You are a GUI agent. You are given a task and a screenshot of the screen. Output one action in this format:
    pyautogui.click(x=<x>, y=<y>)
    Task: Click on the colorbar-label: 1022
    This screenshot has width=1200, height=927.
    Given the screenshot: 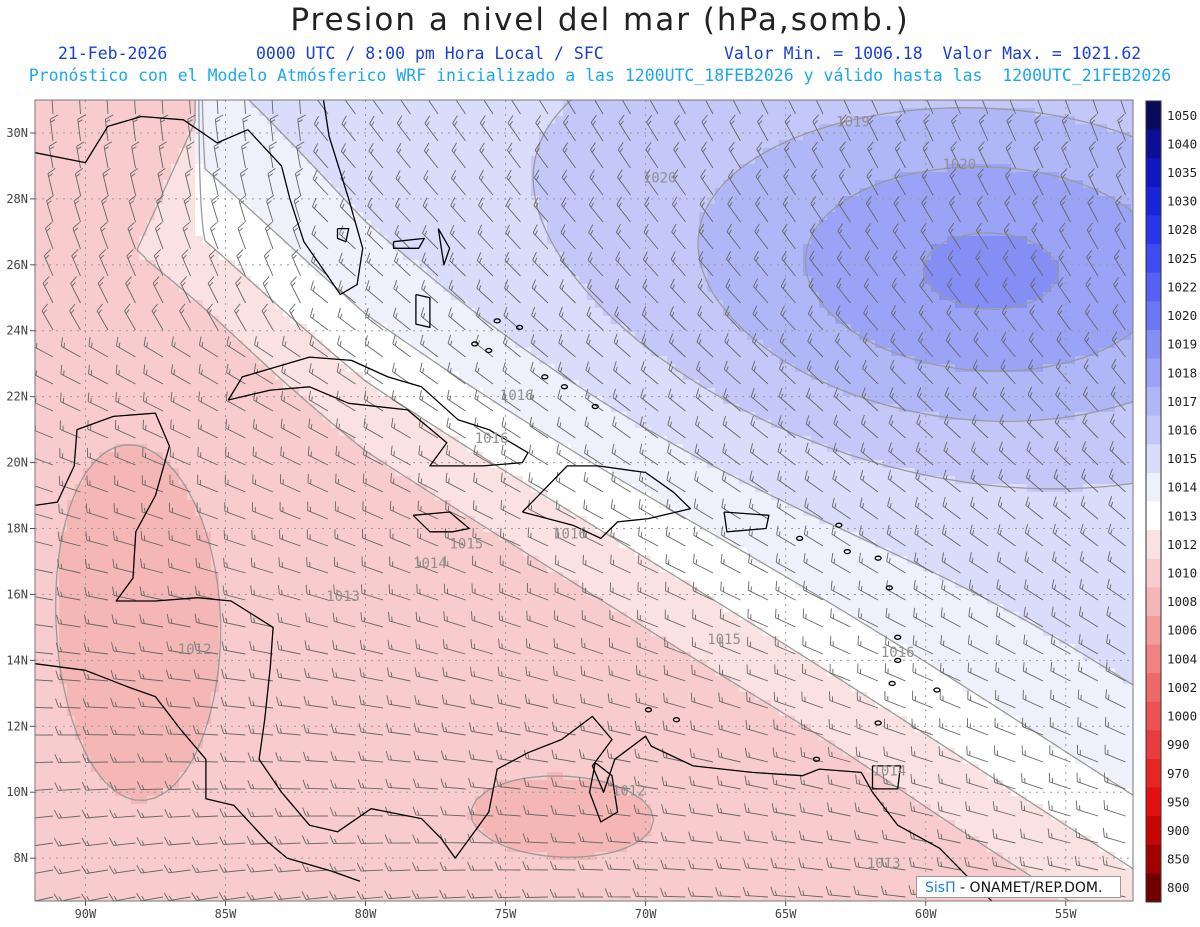 What is the action you would take?
    pyautogui.click(x=1182, y=286)
    